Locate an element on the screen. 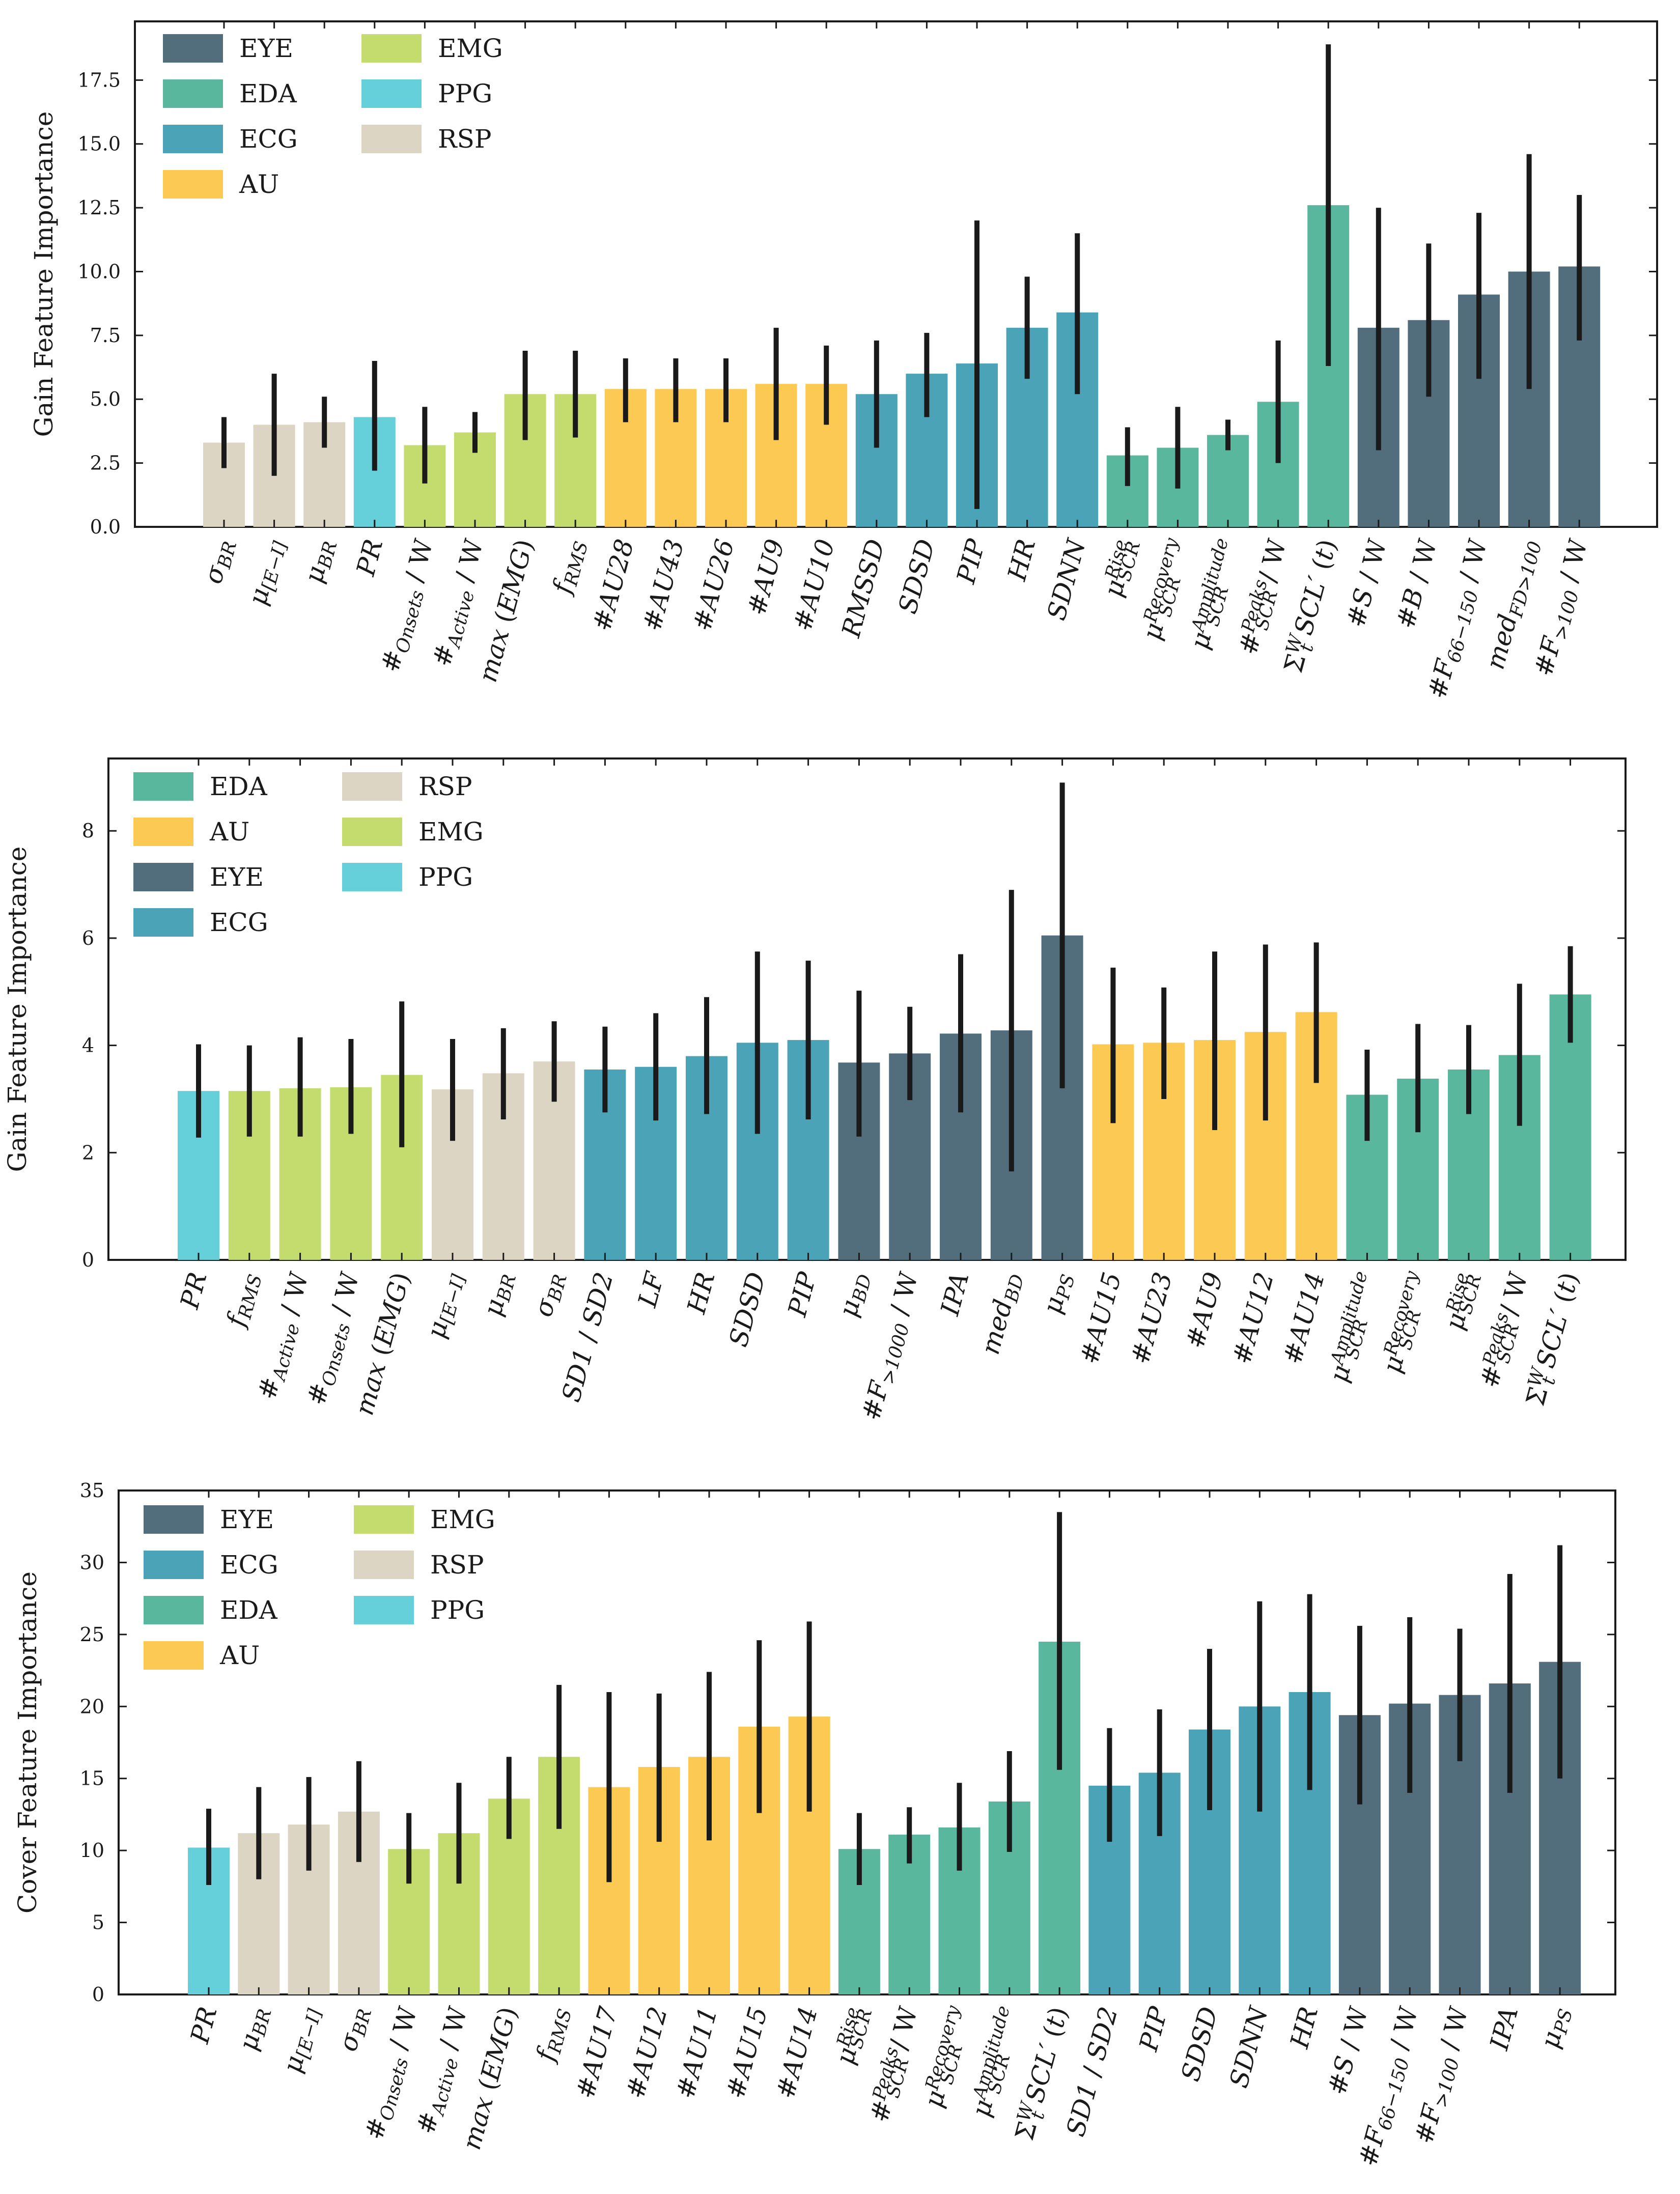  y-tick-label: 15 is located at coordinates (92, 1778).